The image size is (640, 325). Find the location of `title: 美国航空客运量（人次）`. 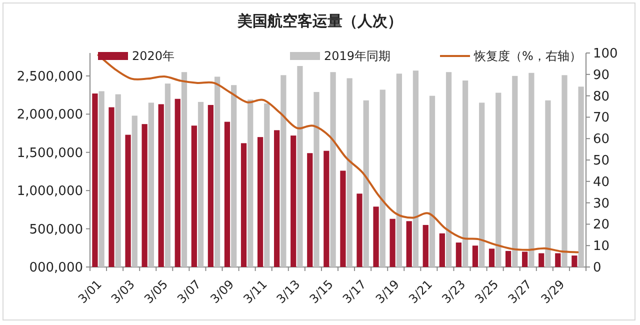

title: 美国航空客运量（人次） is located at coordinates (320, 21).